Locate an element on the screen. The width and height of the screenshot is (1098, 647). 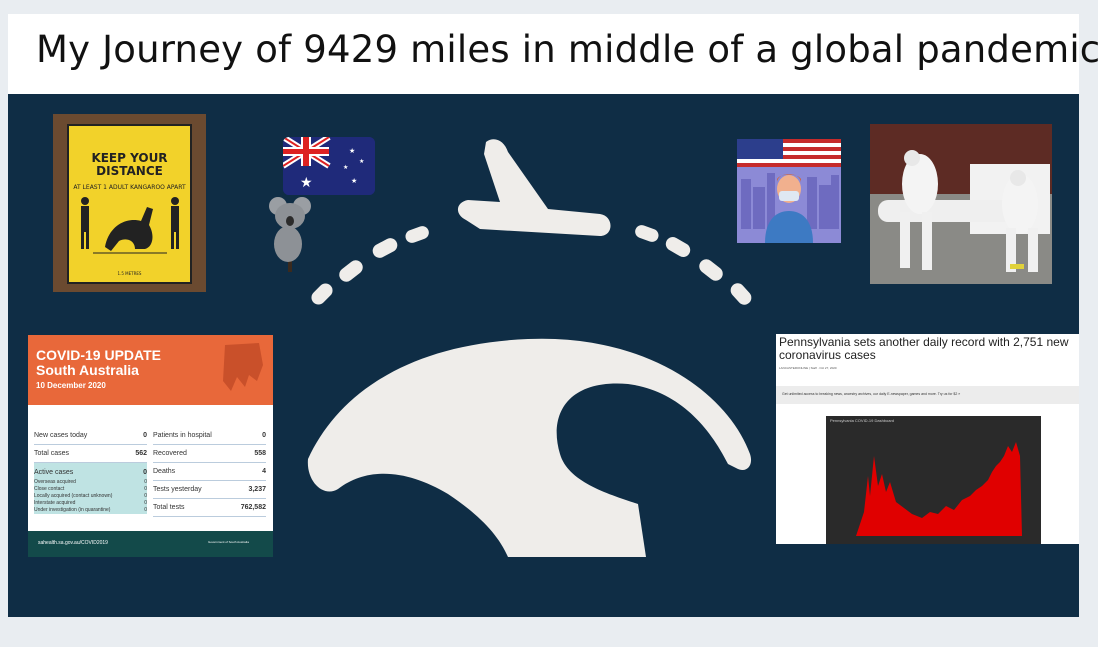
covid-row-label: Deaths is located at coordinates (164, 471).